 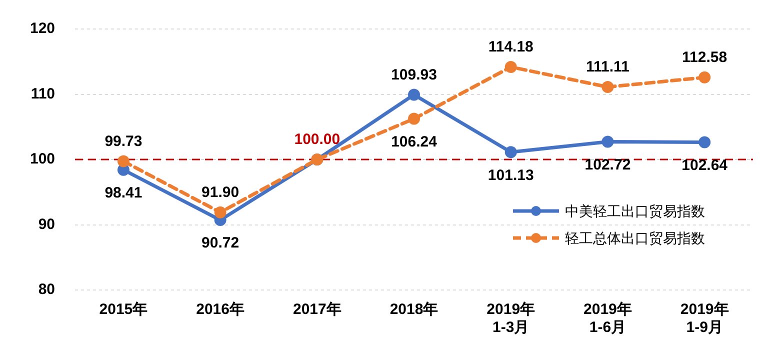 What do you see at coordinates (47, 224) in the screenshot?
I see `y-tick-label: 90` at bounding box center [47, 224].